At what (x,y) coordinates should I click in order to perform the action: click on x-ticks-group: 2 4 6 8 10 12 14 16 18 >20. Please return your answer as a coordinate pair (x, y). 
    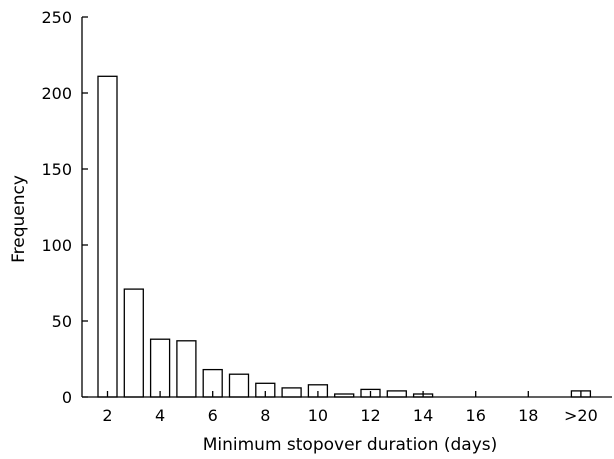
    Looking at the image, I should click on (350, 408).